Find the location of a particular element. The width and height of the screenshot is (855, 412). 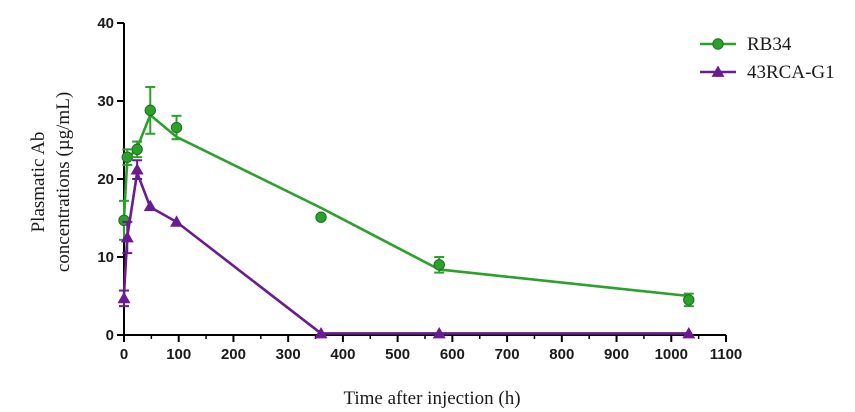

legend-item: 43RCA-G1 is located at coordinates (767, 72).